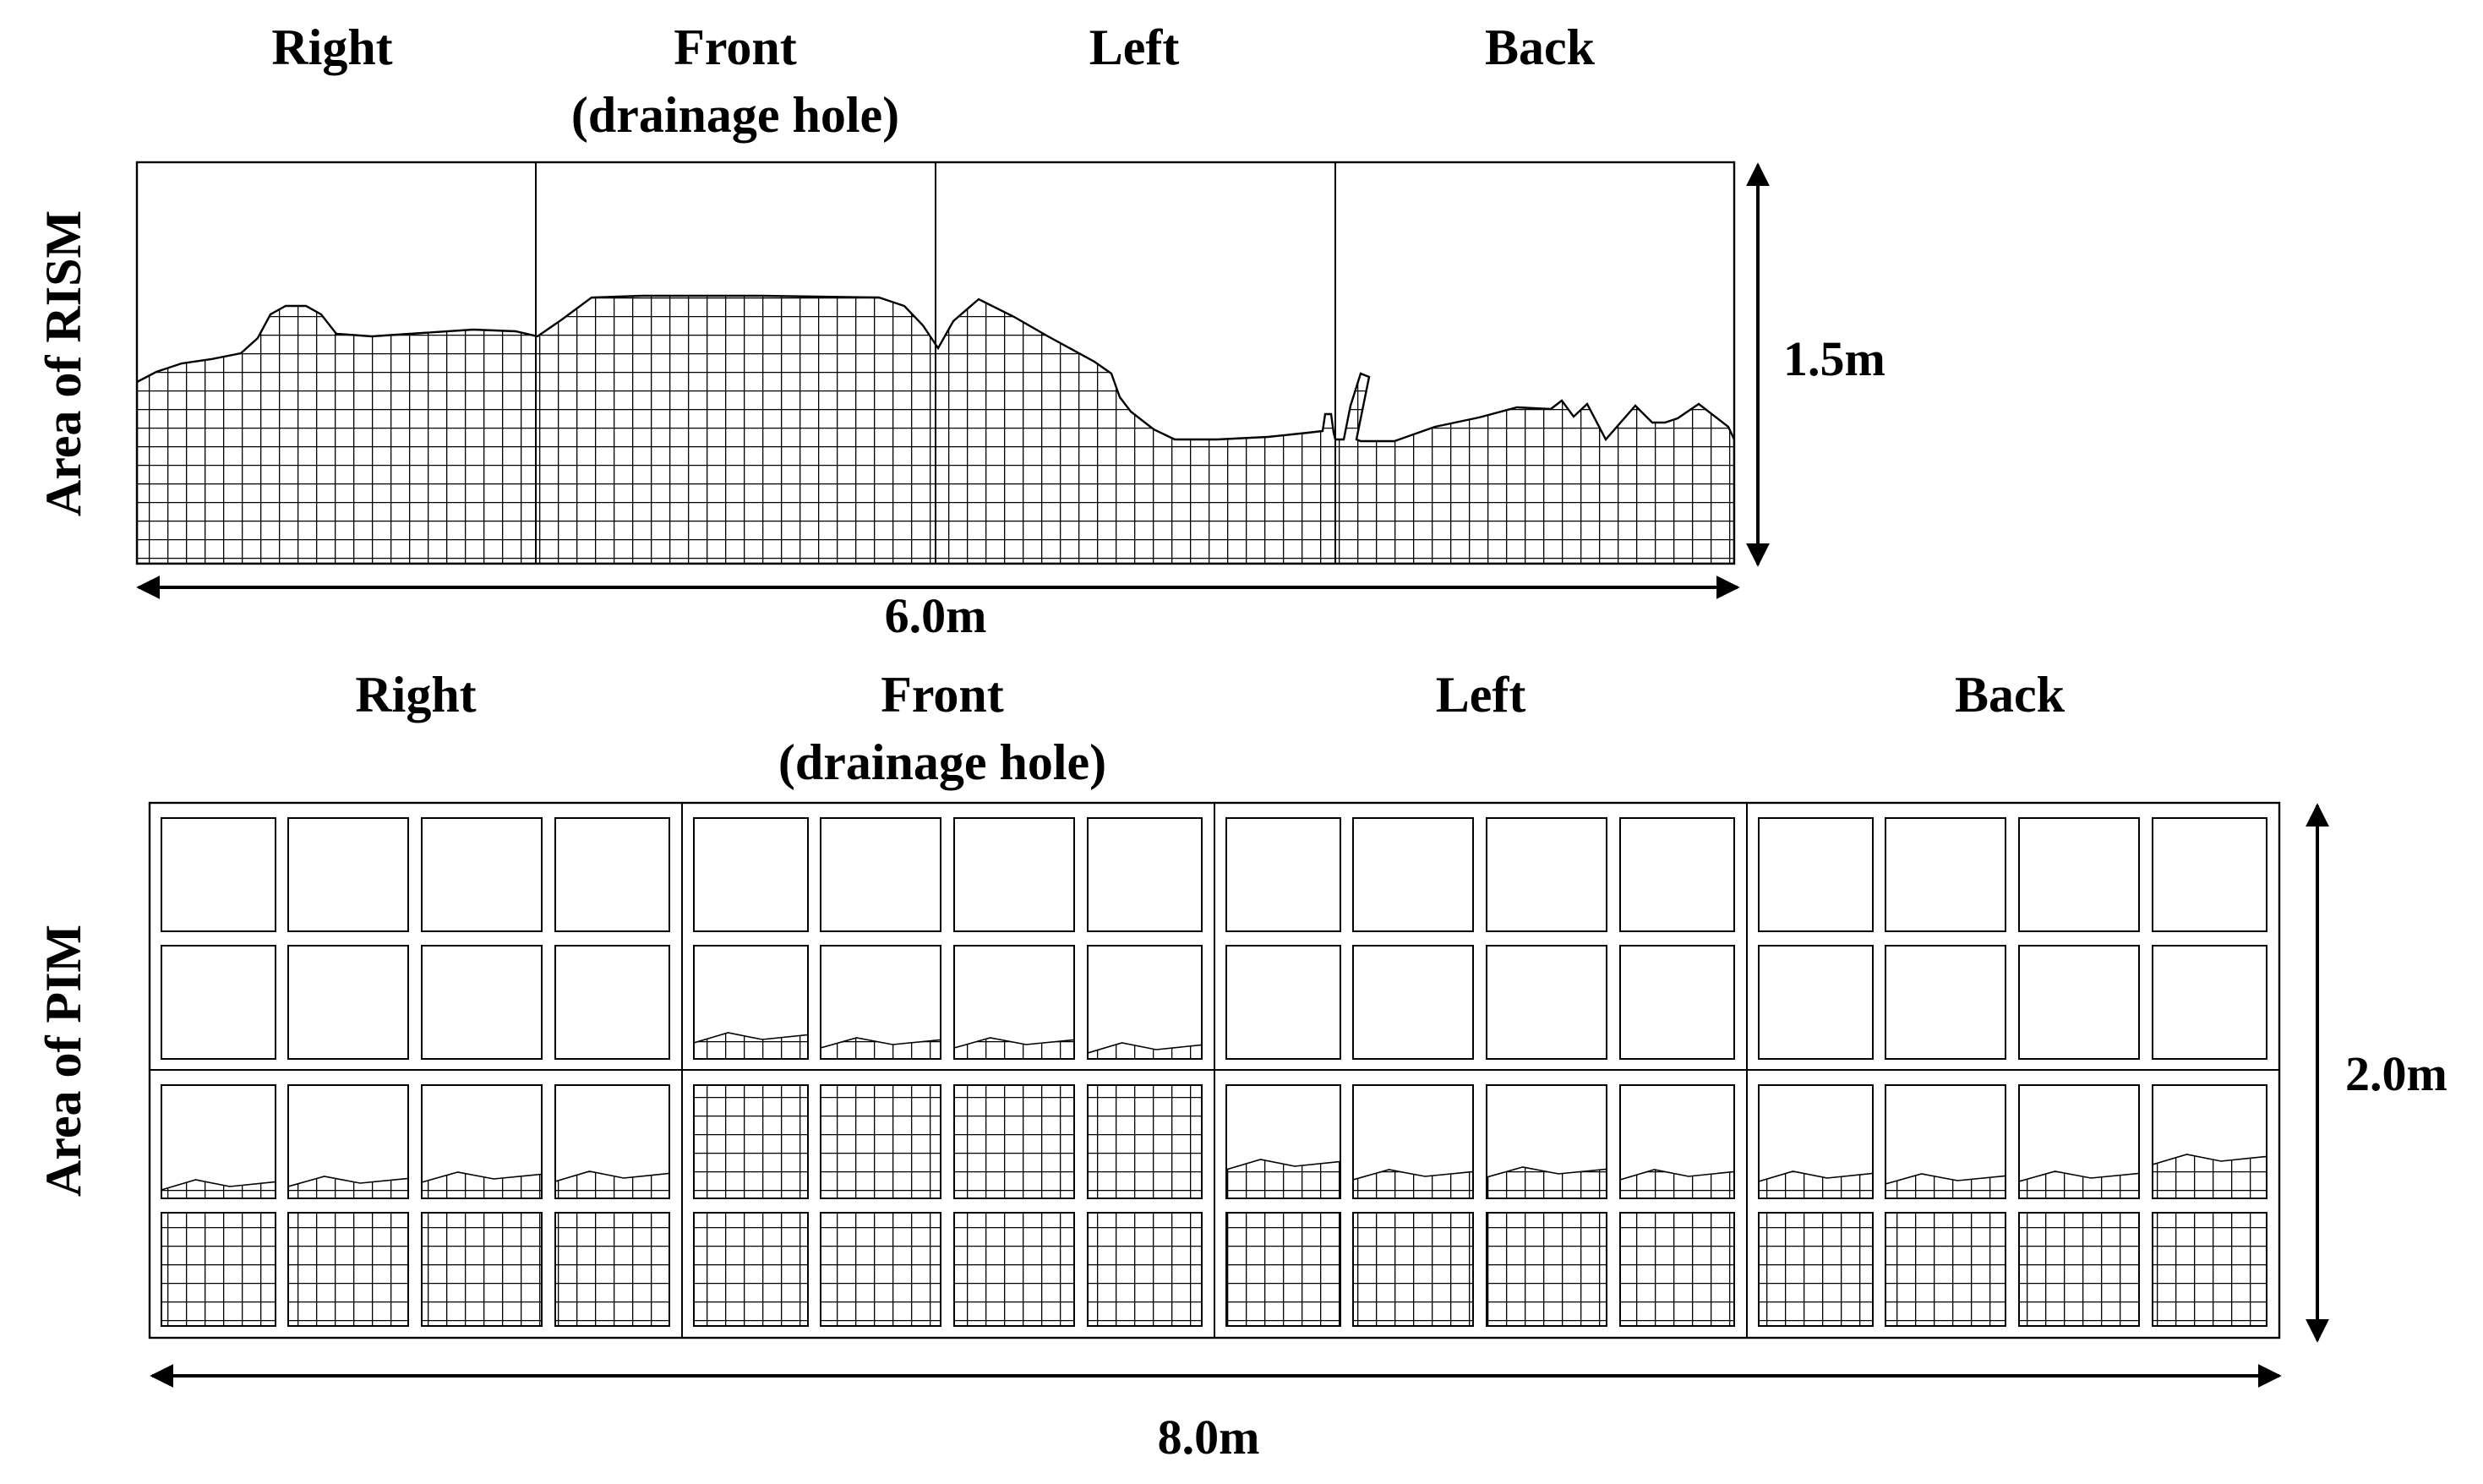  Describe the element at coordinates (1834, 359) in the screenshot. I see `rism-height-label: 1.5m` at that location.